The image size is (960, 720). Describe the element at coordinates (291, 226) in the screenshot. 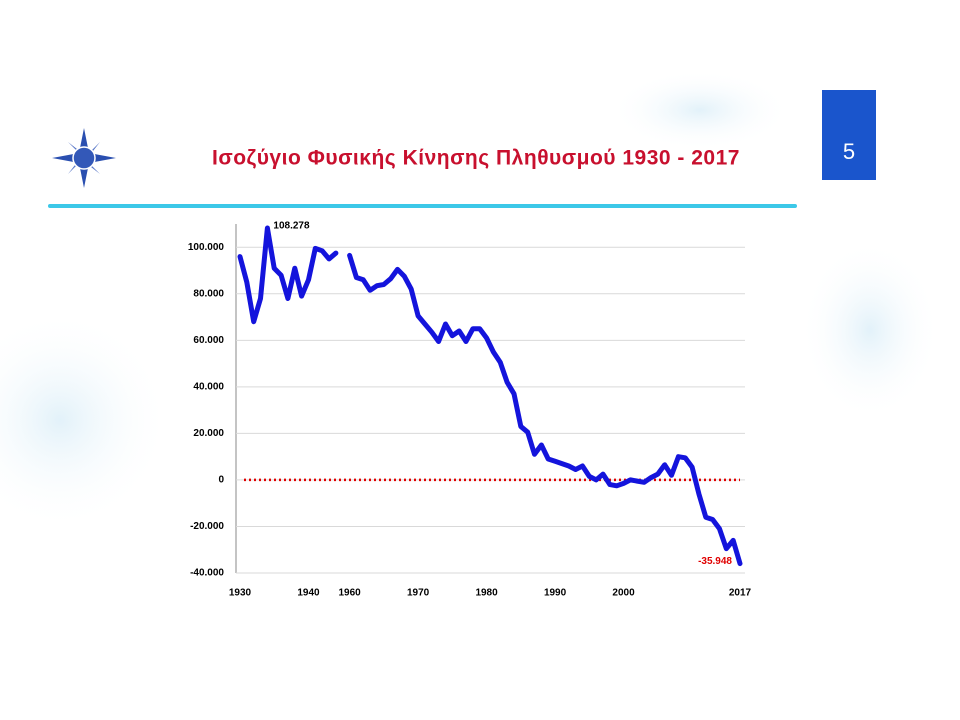

I see `data-label: 108.278` at that location.